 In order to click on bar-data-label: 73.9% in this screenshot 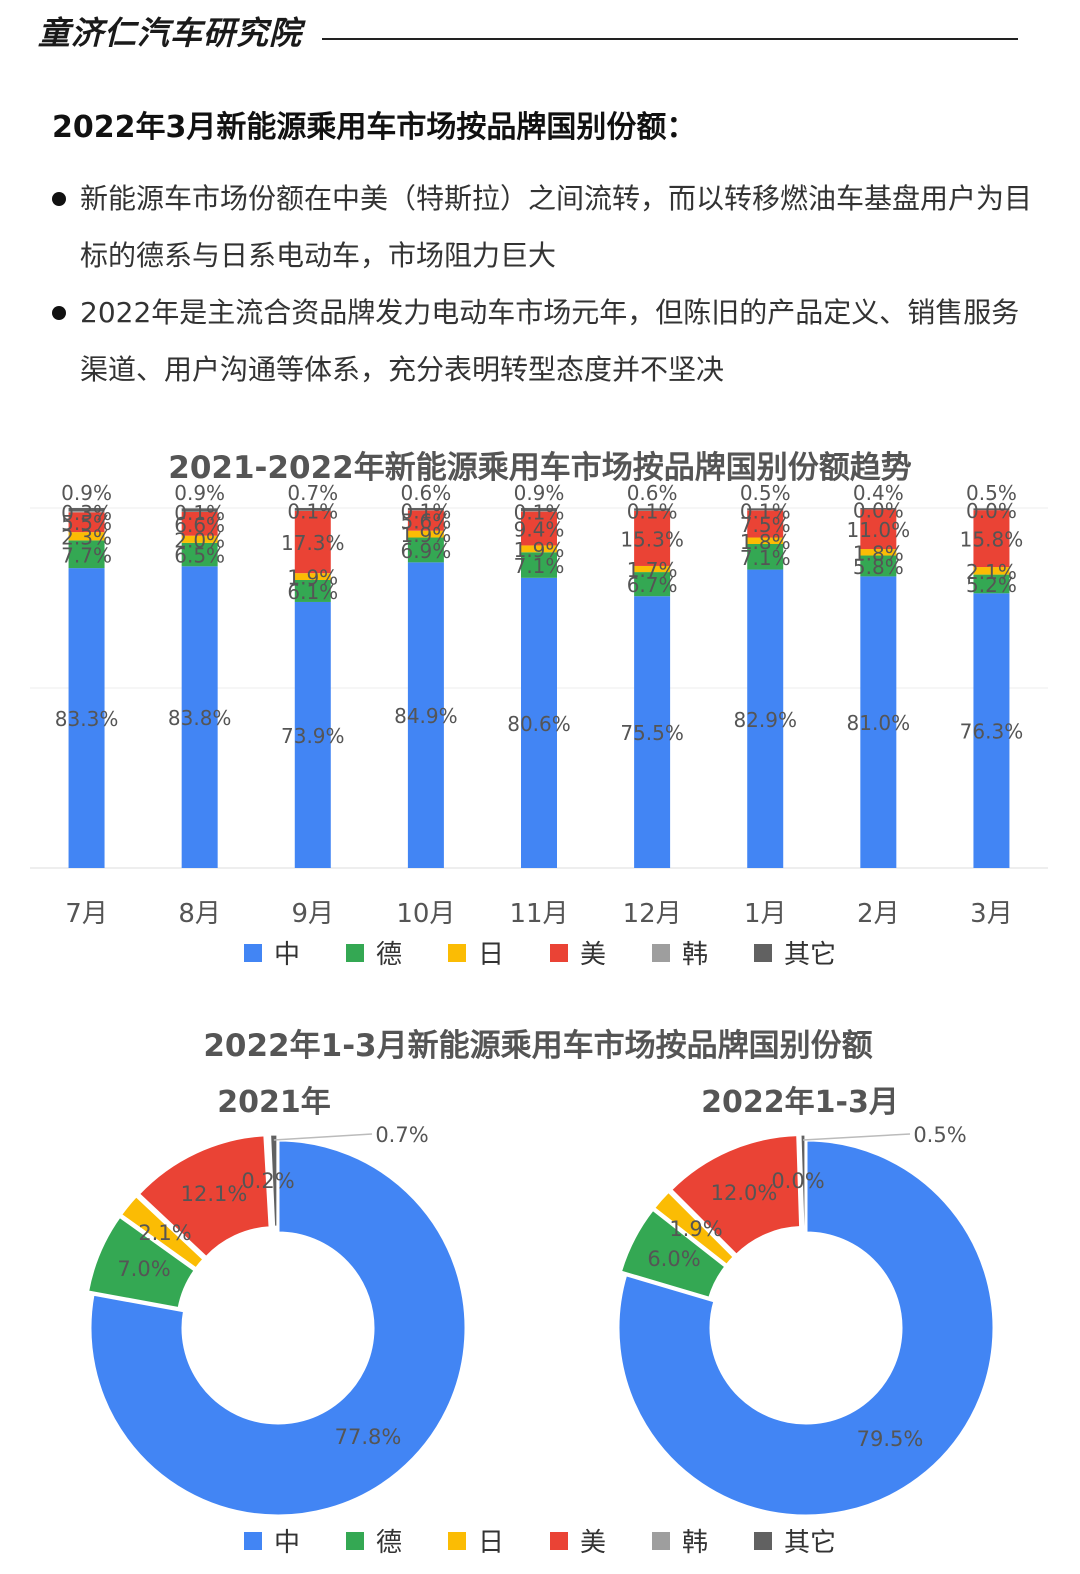, I will do `click(313, 736)`.